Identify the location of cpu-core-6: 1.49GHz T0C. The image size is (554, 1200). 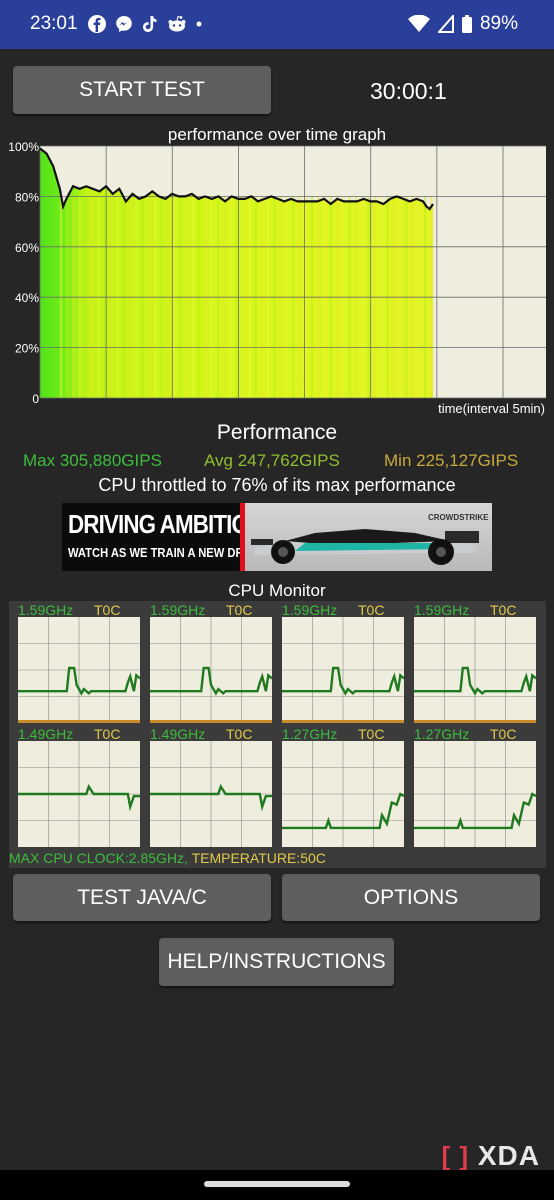
(211, 788).